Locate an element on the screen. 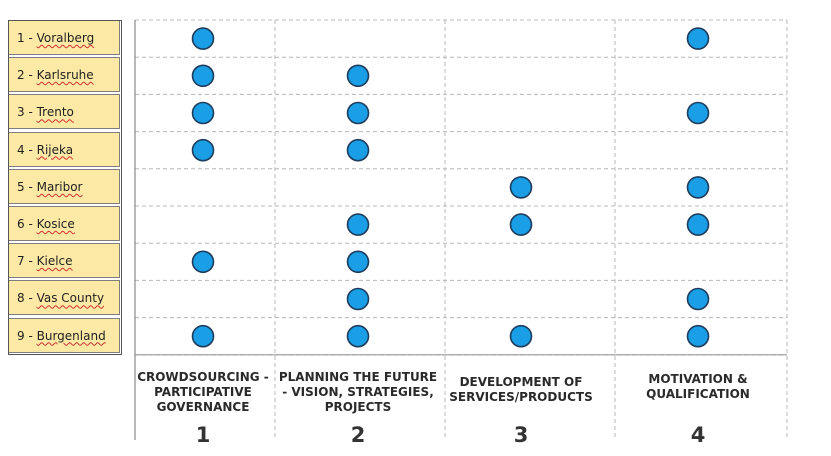 Image resolution: width=831 pixels, height=456 pixels. column-label-line: - VISION, STRATEGIES, is located at coordinates (358, 392).